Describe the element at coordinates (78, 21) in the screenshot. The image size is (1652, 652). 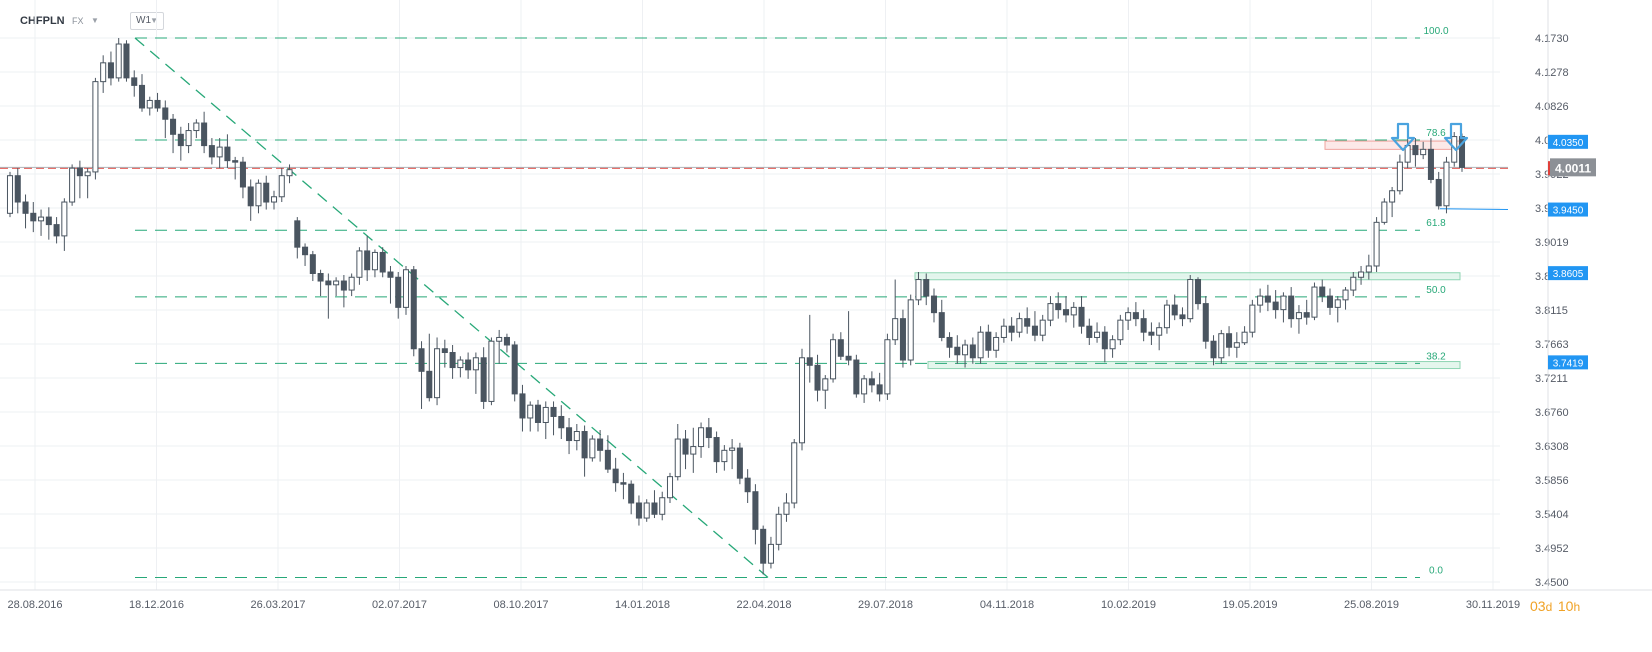
I see `market-type: FX` at that location.